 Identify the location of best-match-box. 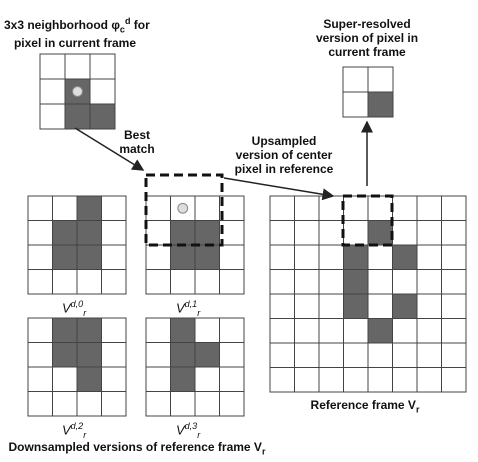
(184, 210).